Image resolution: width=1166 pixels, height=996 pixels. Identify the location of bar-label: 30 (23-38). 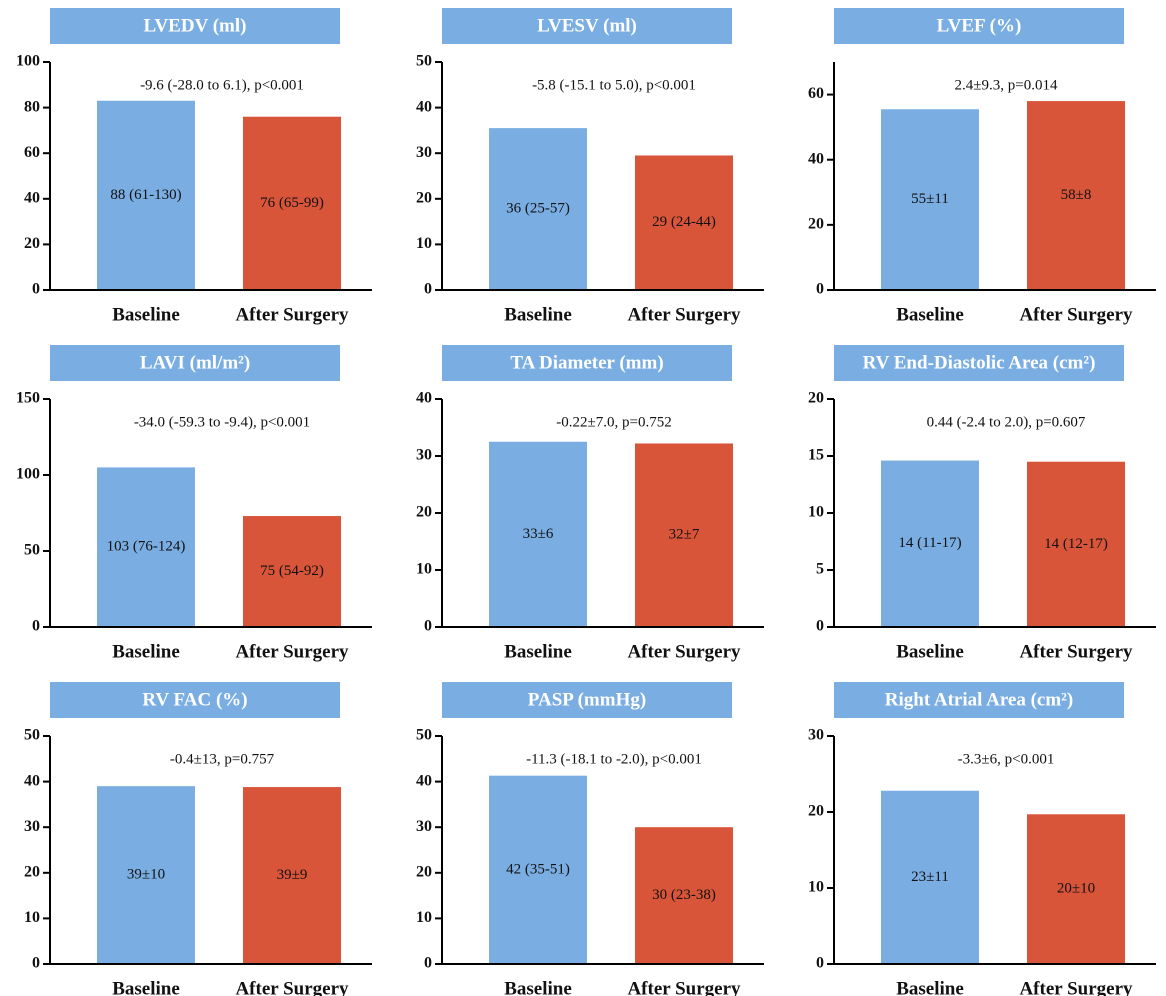
(684, 895).